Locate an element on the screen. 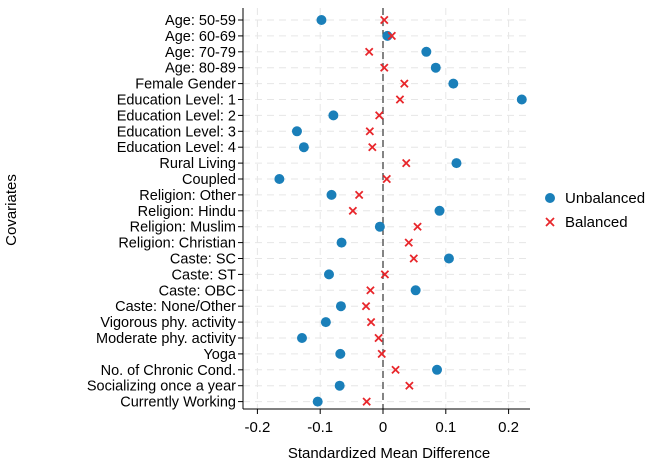 The height and width of the screenshot is (470, 665). y-tick-label: Education Level: 1 is located at coordinates (176, 101).